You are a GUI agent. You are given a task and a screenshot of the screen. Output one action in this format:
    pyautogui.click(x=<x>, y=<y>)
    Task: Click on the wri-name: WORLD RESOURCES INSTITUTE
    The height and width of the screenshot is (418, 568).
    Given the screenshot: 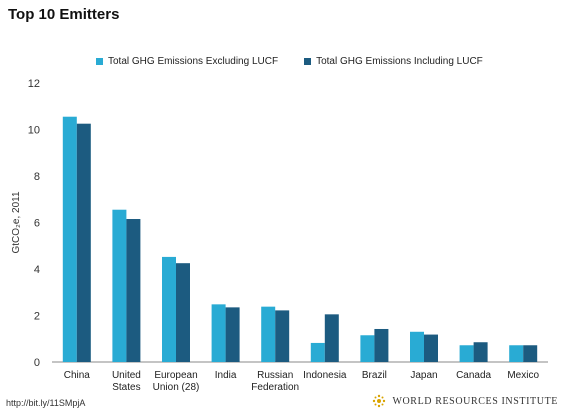 What is the action you would take?
    pyautogui.click(x=475, y=401)
    